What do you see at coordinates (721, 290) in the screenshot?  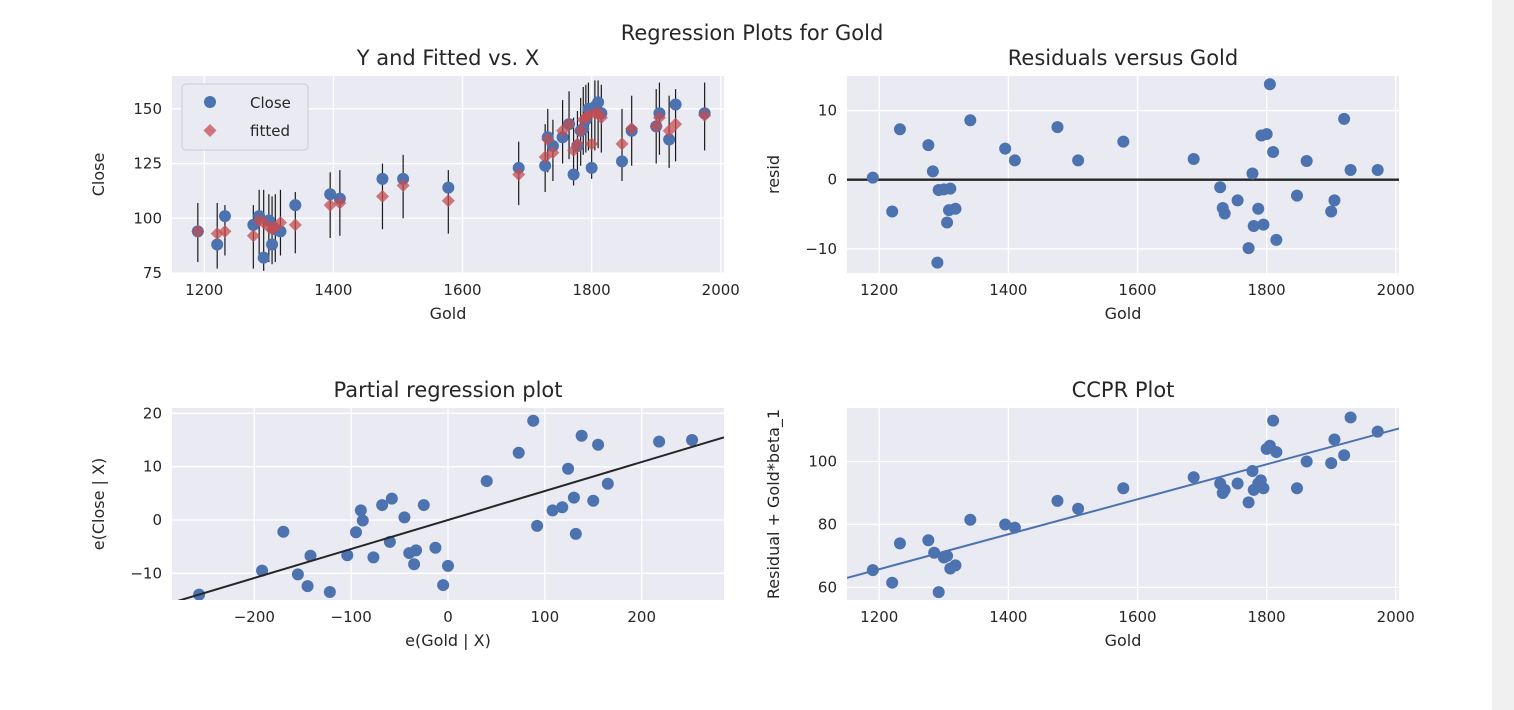 I see `x-tick-label: 2000` at bounding box center [721, 290].